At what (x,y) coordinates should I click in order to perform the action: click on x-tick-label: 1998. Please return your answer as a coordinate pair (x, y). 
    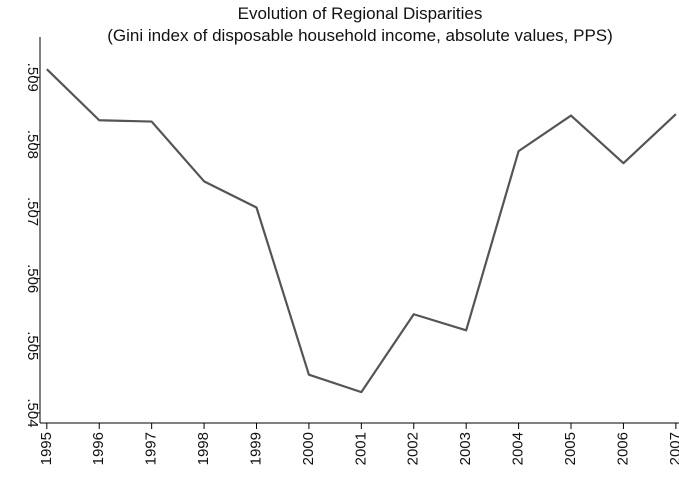
    Looking at the image, I should click on (203, 448).